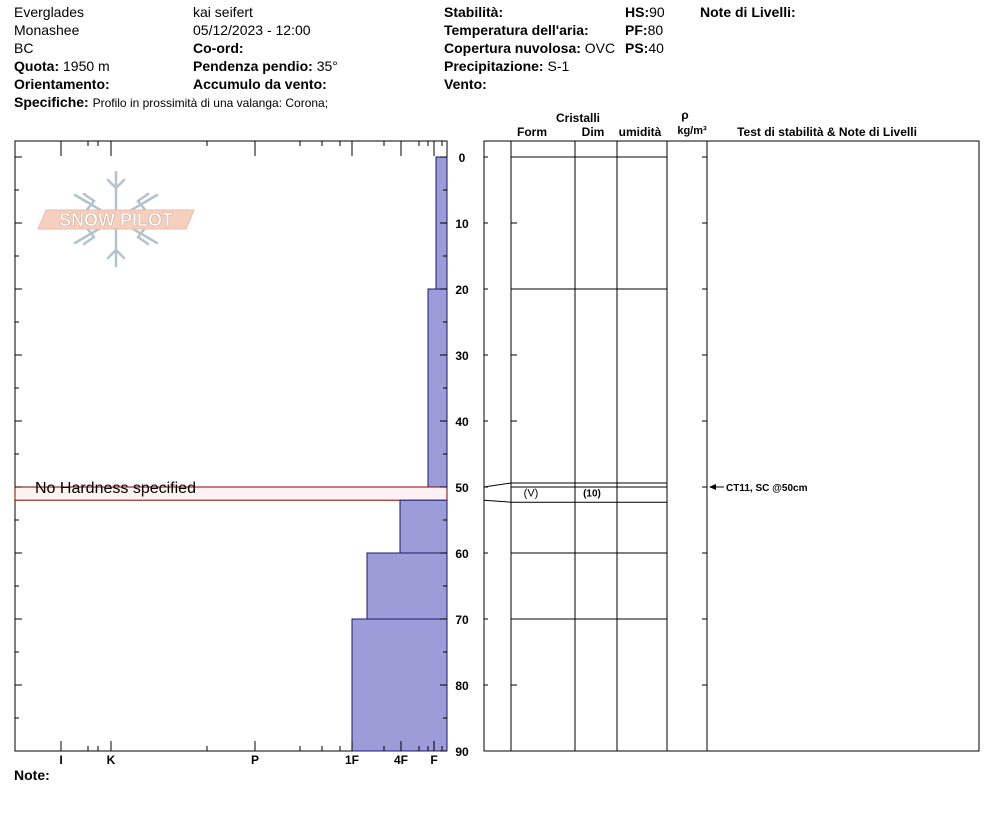 The height and width of the screenshot is (840, 994). Describe the element at coordinates (231, 493) in the screenshot. I see `no-hardness-band` at that location.